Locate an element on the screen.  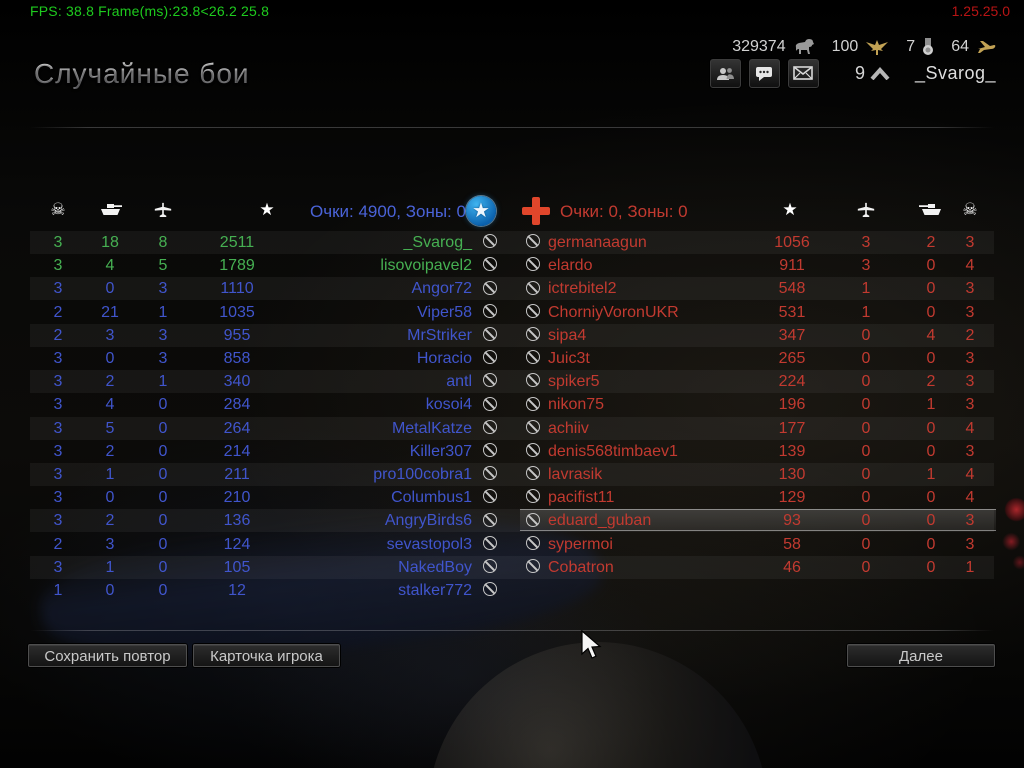
team-left-row: 3 5 0 264 MetalKatze is located at coordinates (512, 428).